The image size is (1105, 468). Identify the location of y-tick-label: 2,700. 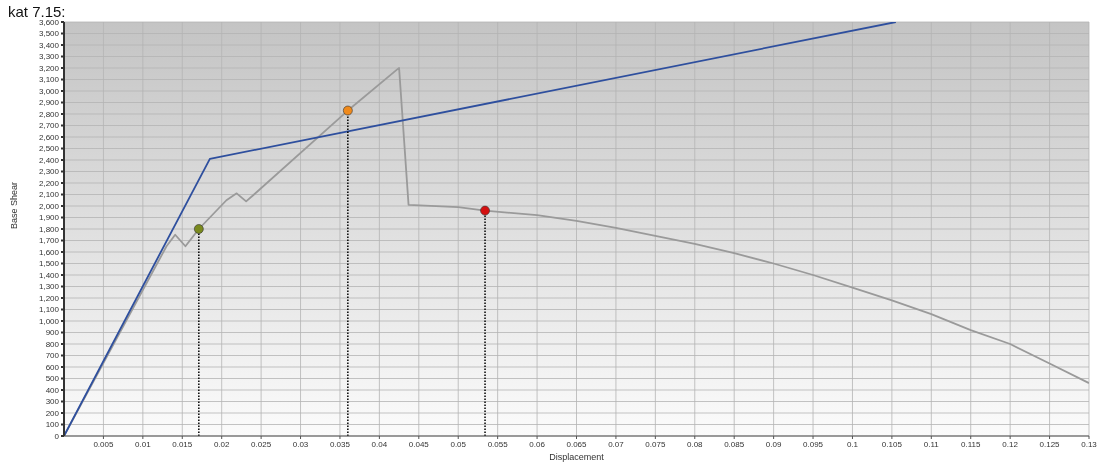
(49, 126).